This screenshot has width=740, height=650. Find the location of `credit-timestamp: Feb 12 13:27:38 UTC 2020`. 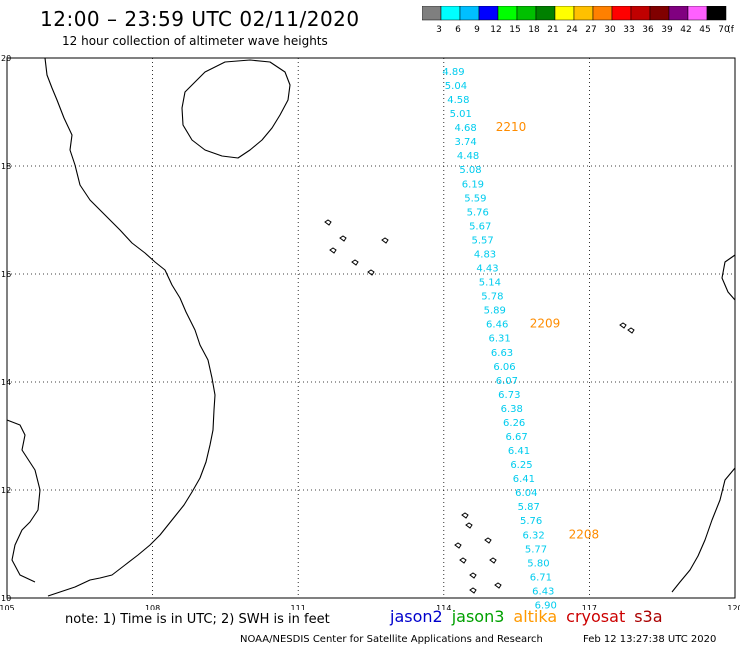

credit-timestamp: Feb 12 13:27:38 UTC 2020 is located at coordinates (650, 639).